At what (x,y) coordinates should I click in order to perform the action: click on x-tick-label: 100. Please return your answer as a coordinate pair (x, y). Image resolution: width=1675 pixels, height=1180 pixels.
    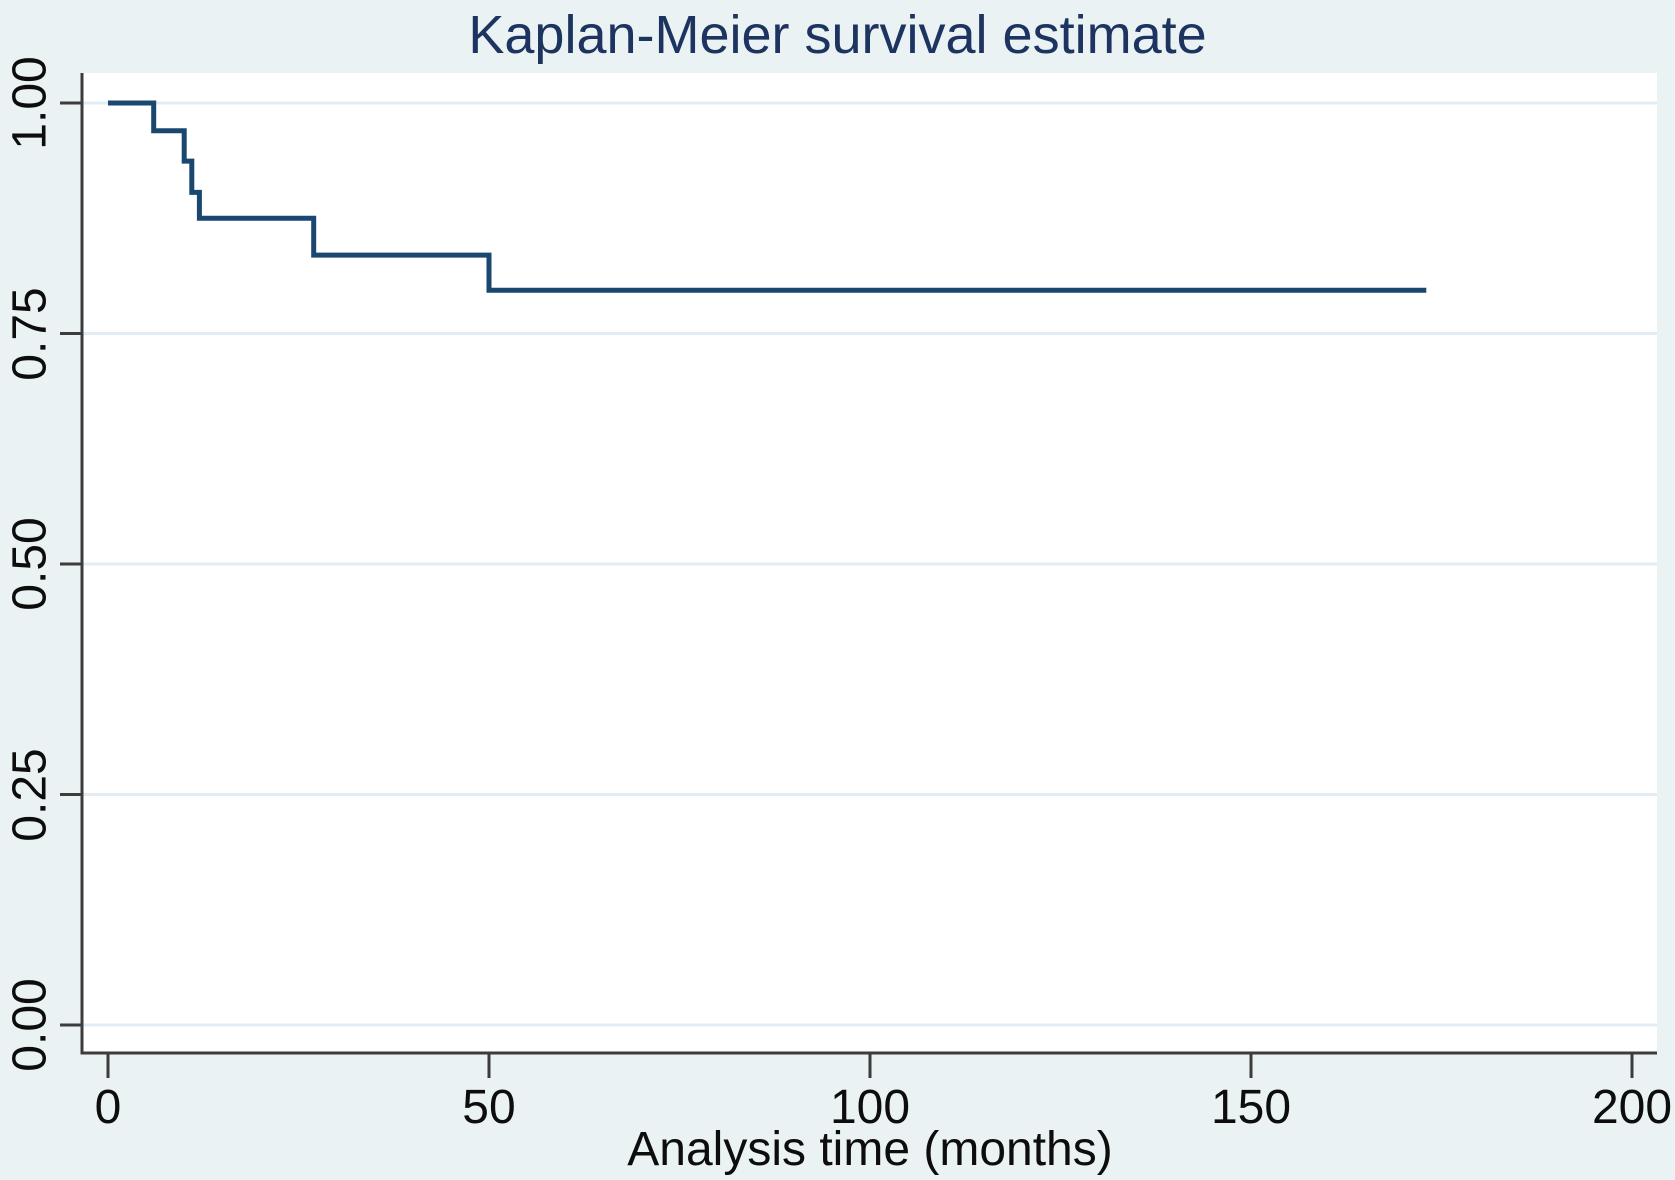
    Looking at the image, I should click on (870, 1107).